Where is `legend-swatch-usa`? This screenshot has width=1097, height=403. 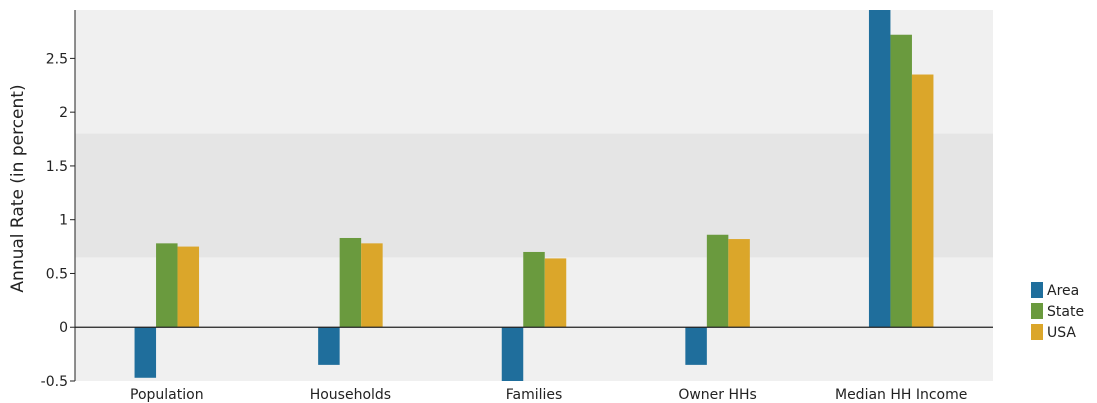 legend-swatch-usa is located at coordinates (1037, 332).